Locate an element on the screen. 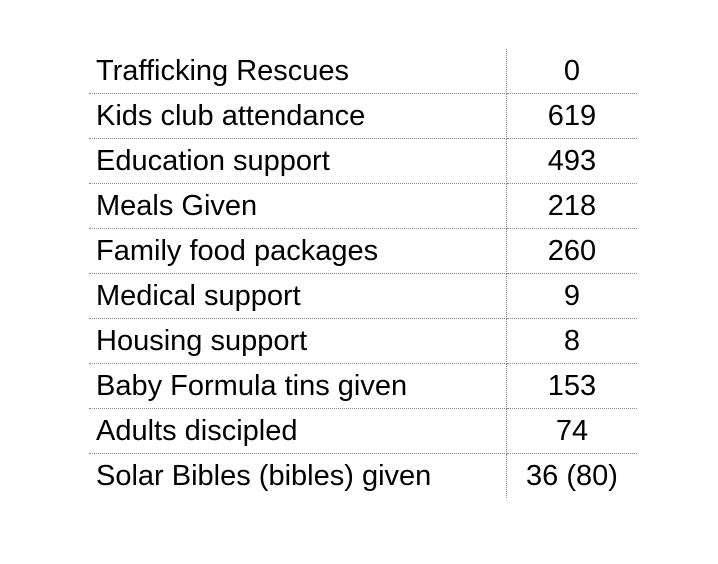 The image size is (718, 564). table-row: Adults discipled 74 is located at coordinates (363, 431).